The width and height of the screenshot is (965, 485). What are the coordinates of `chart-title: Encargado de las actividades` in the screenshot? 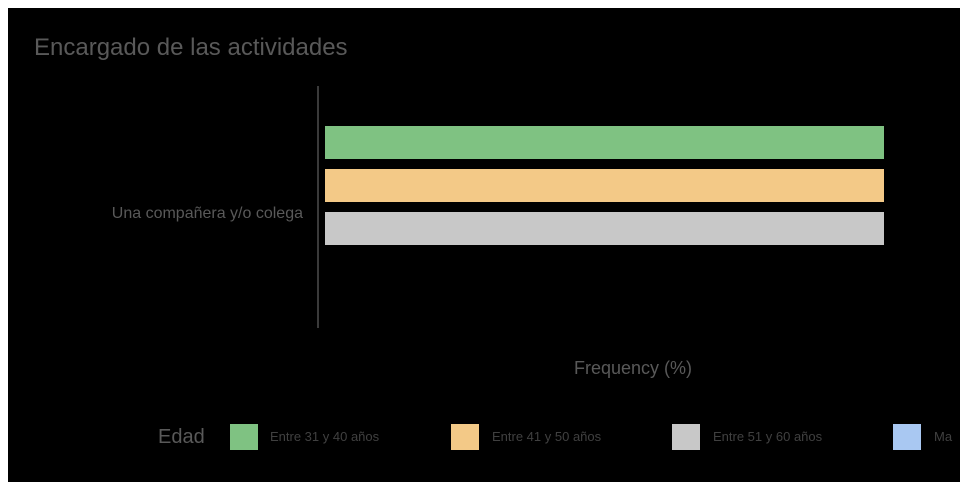 It's located at (191, 47).